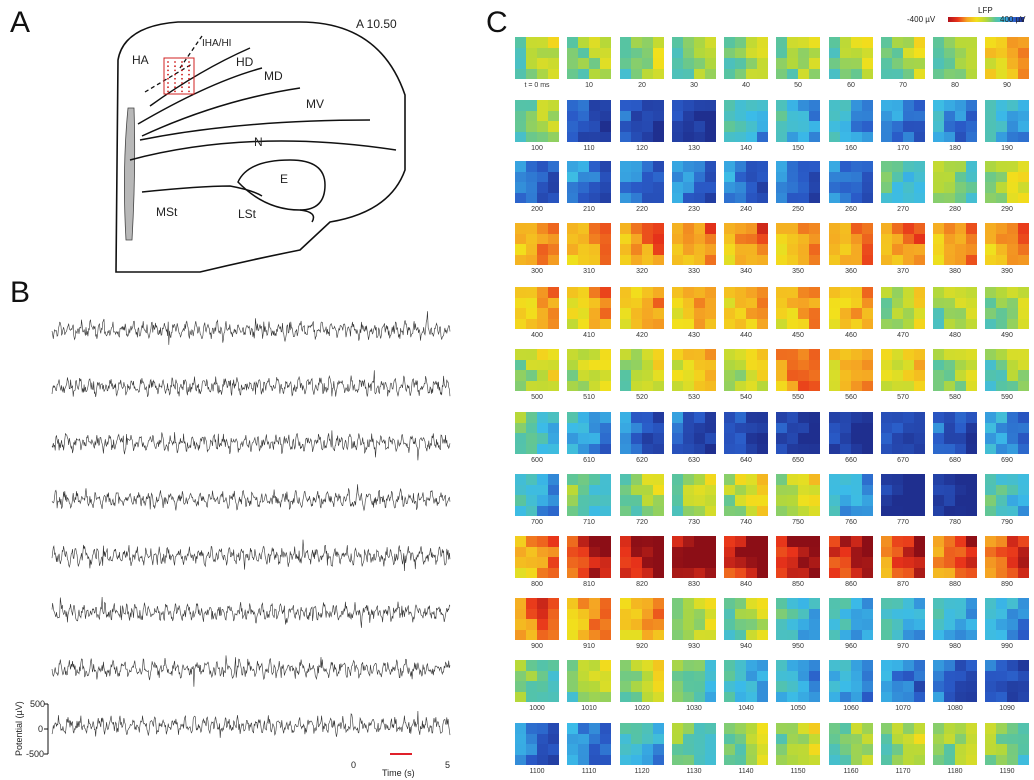 The width and height of the screenshot is (1034, 780). What do you see at coordinates (1007, 771) in the screenshot?
I see `frame-time-label: 1190` at bounding box center [1007, 771].